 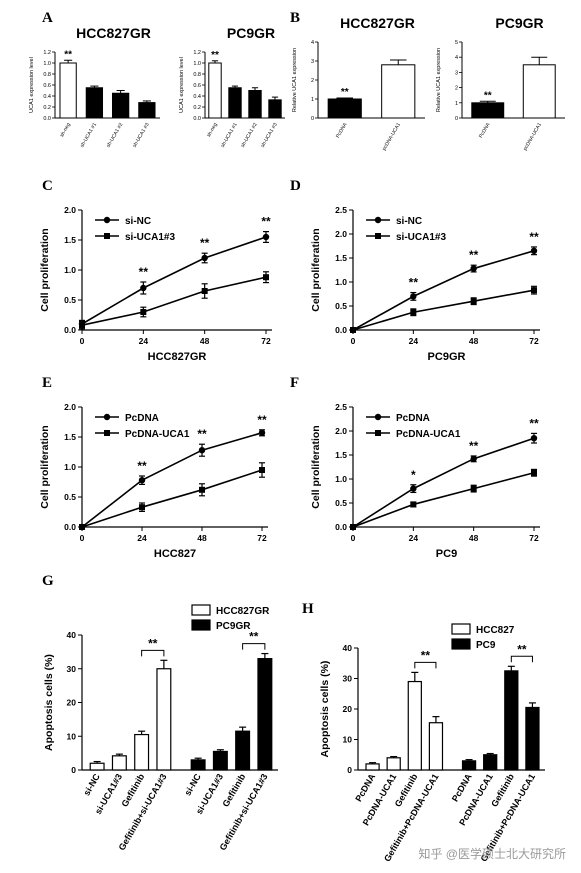 I want to click on category-label: sh-UCA1 #1, so click(x=229, y=135).